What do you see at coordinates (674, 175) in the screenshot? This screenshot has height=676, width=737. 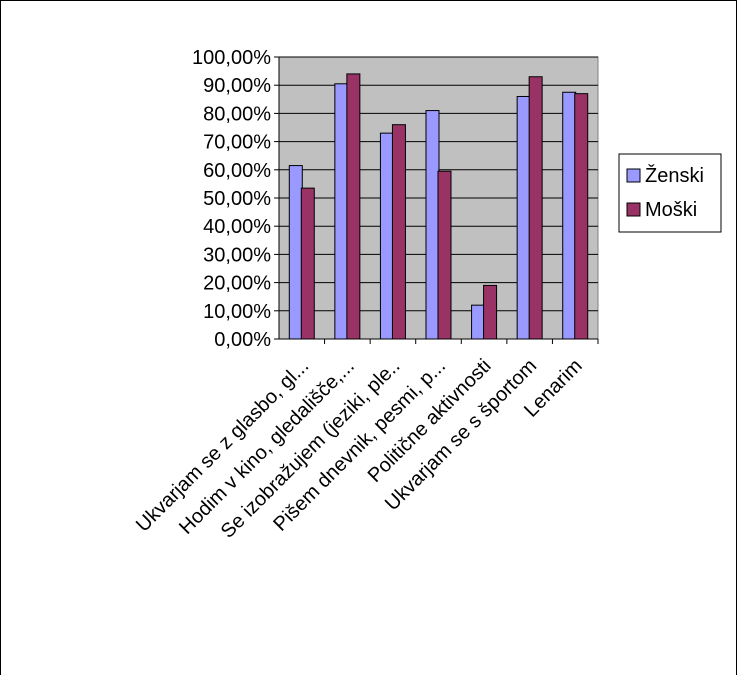 I see `legend-label: Ženski` at bounding box center [674, 175].